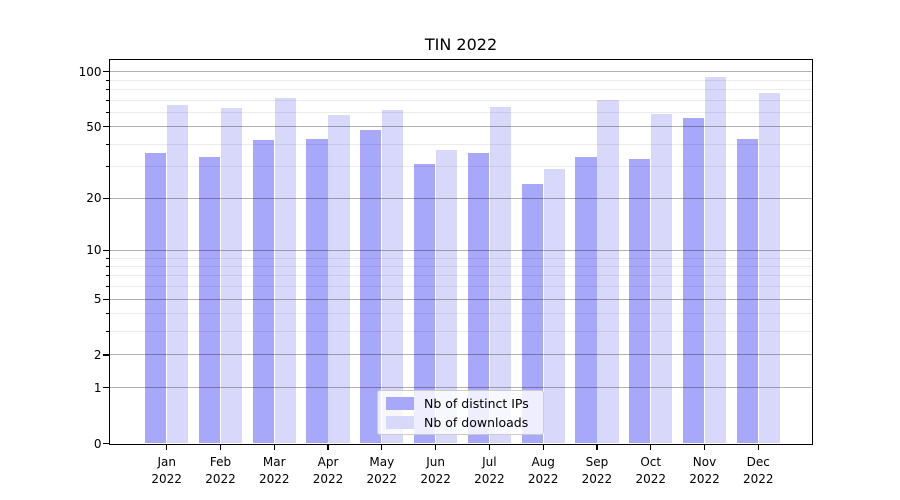 The width and height of the screenshot is (900, 500). What do you see at coordinates (178, 274) in the screenshot?
I see `bar-downloads-jan` at bounding box center [178, 274].